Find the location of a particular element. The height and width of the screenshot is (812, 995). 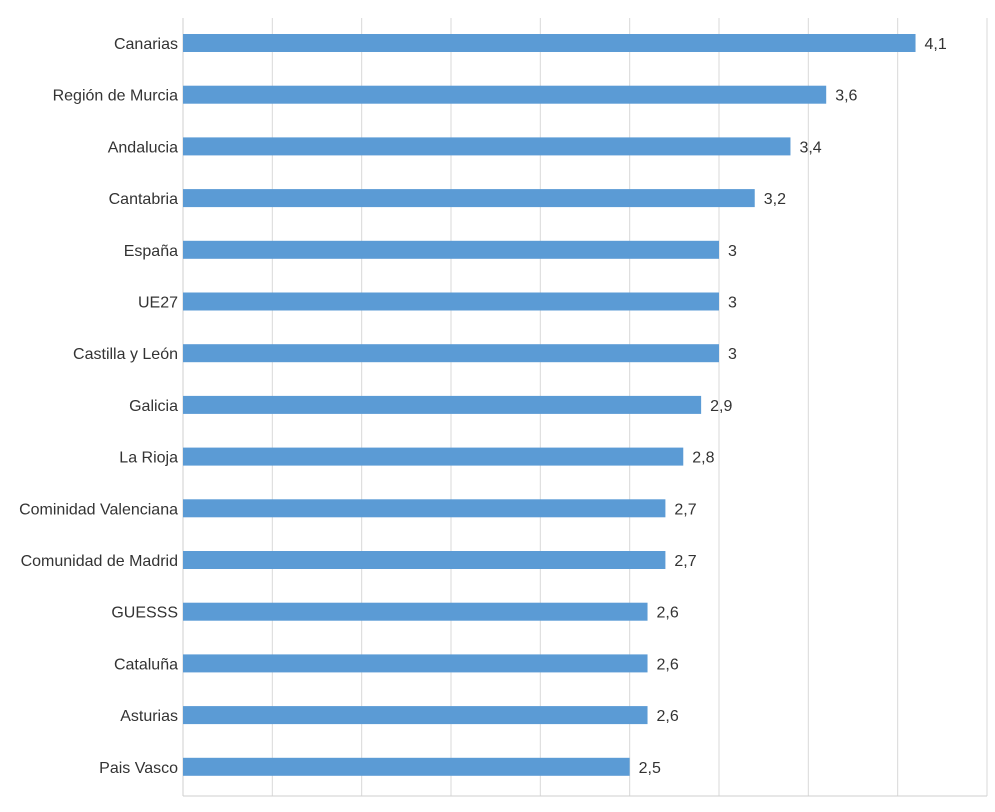

category-label: Galicia is located at coordinates (153, 406).